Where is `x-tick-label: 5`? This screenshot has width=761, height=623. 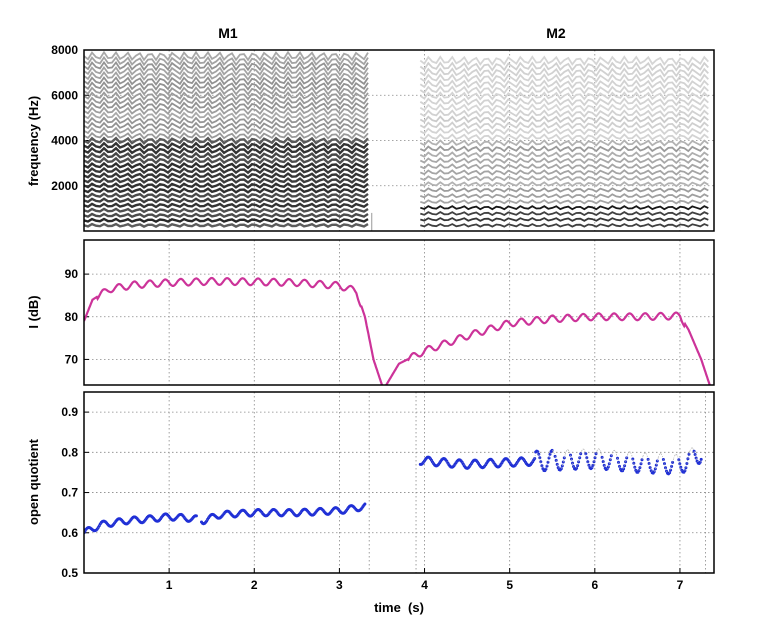 x-tick-label: 5 is located at coordinates (509, 585).